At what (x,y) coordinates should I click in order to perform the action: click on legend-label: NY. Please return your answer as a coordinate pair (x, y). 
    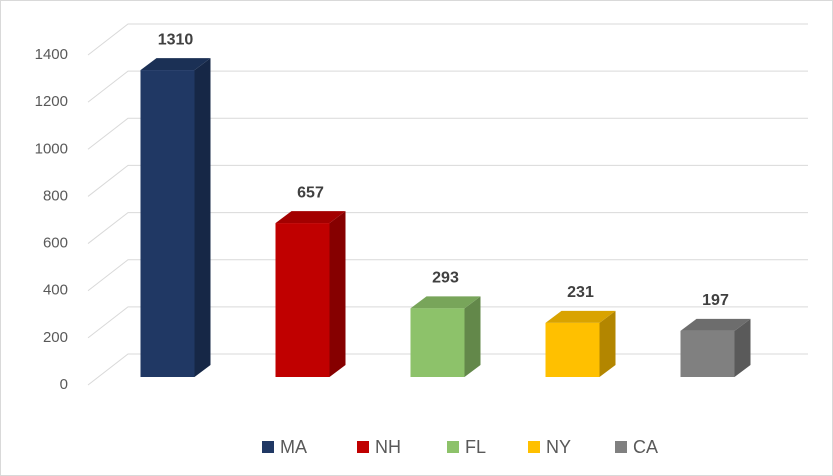
    Looking at the image, I should click on (558, 447).